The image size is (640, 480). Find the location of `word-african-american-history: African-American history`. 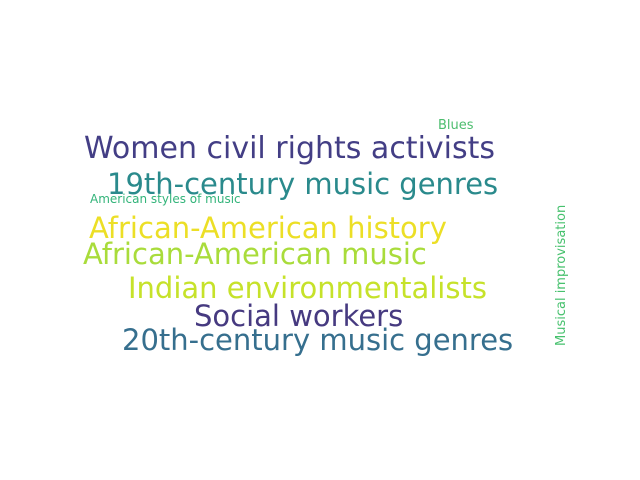

word-african-american-history: African-American history is located at coordinates (268, 228).